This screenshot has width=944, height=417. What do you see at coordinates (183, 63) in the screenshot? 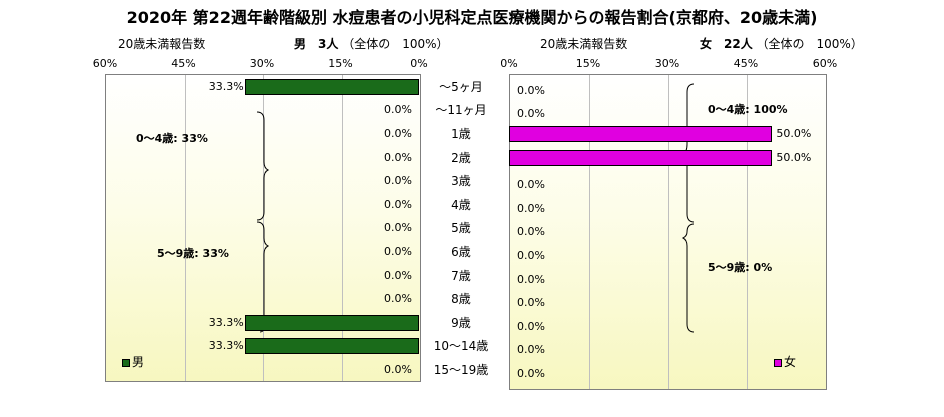
I see `male-x-tick: 45%` at bounding box center [183, 63].